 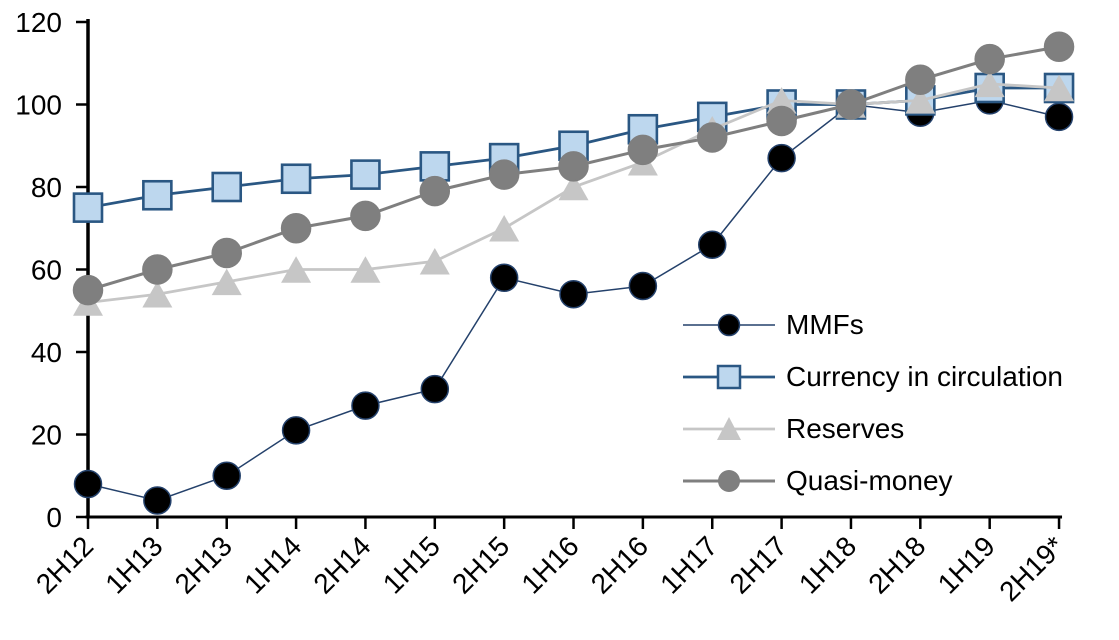 What do you see at coordinates (869, 480) in the screenshot?
I see `legend-label-quasi-money: Quasi-money` at bounding box center [869, 480].